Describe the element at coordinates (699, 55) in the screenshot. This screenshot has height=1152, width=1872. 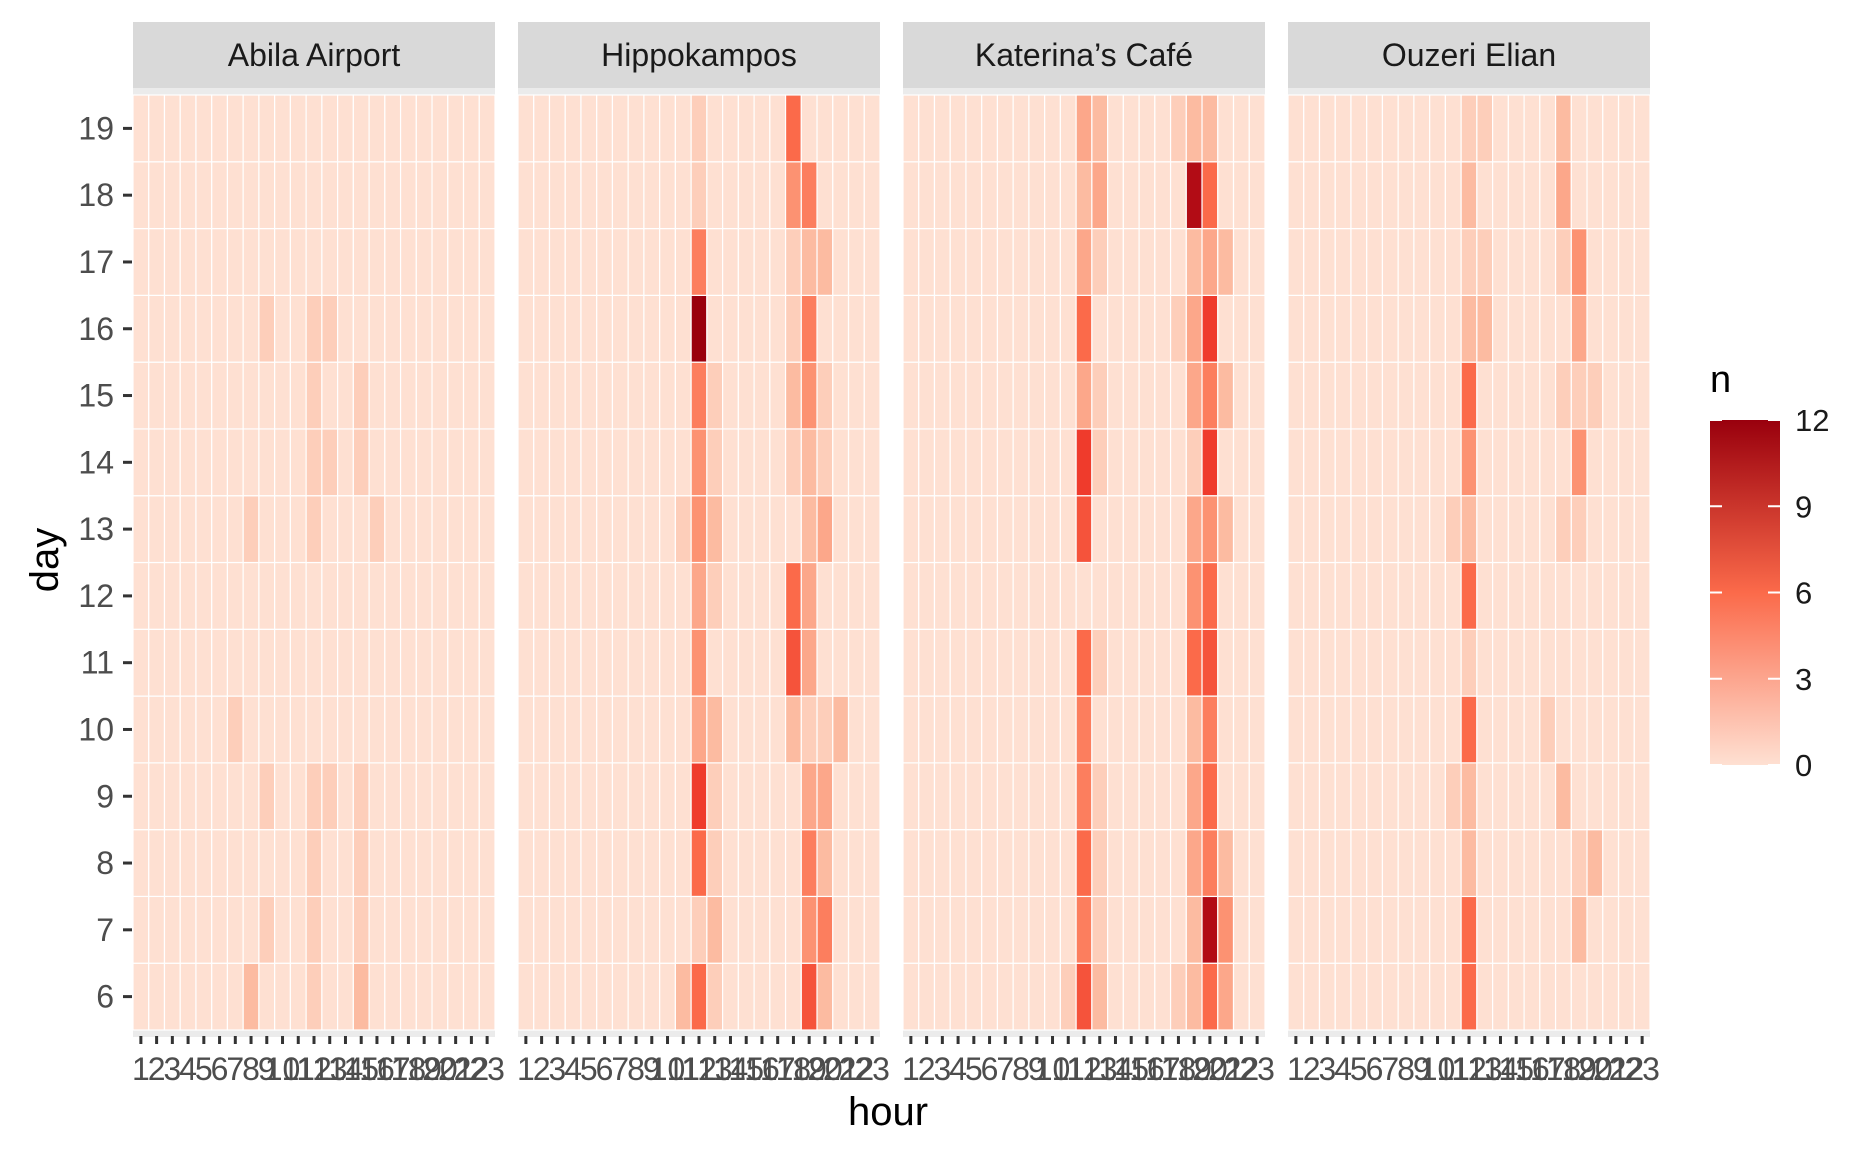
I see `facet-strip-label: Hippokampos` at that location.